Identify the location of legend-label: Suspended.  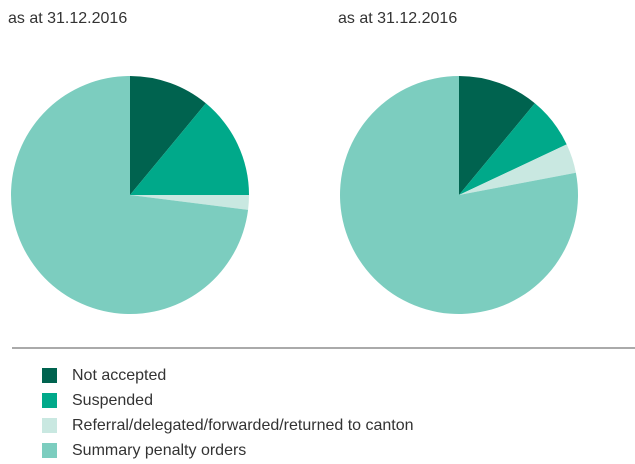
(112, 400).